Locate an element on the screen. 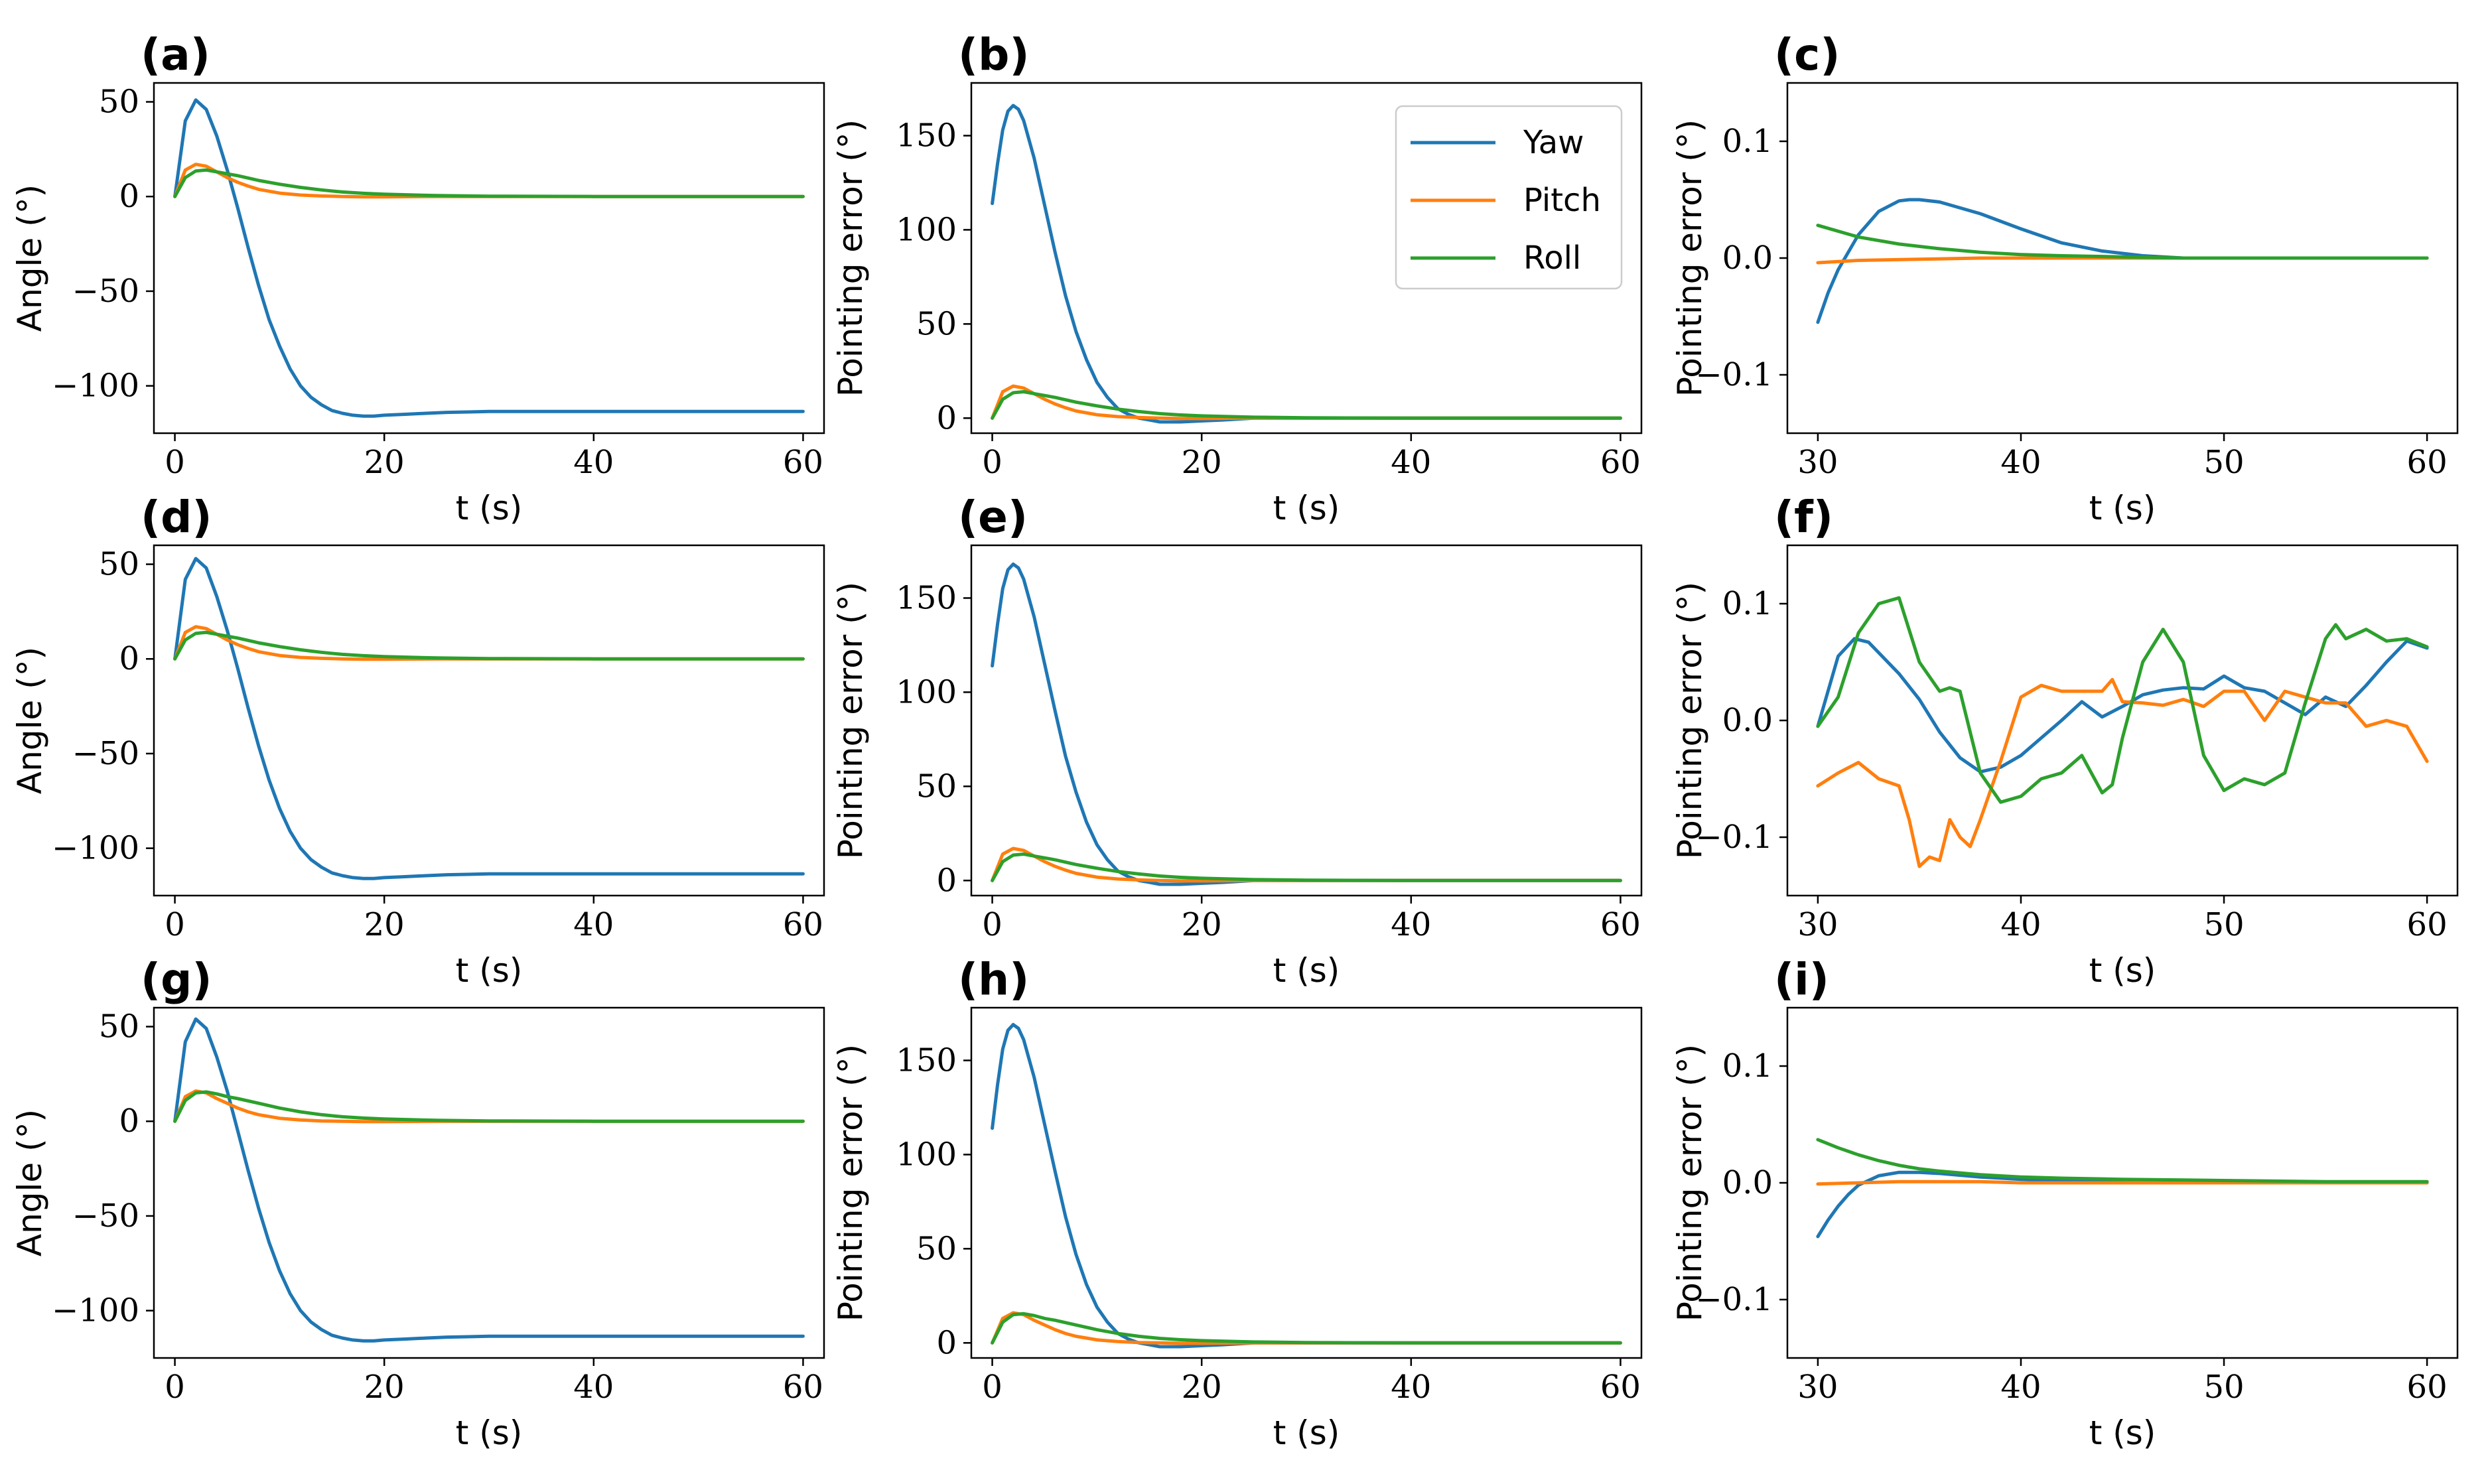  x-axis-label-g: t (s) is located at coordinates (490, 1433).